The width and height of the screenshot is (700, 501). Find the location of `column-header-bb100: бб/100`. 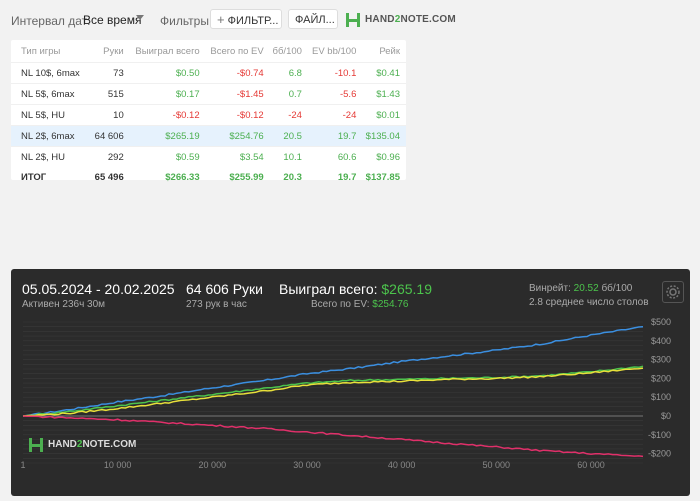

column-header-bb100: бб/100 is located at coordinates (287, 51).